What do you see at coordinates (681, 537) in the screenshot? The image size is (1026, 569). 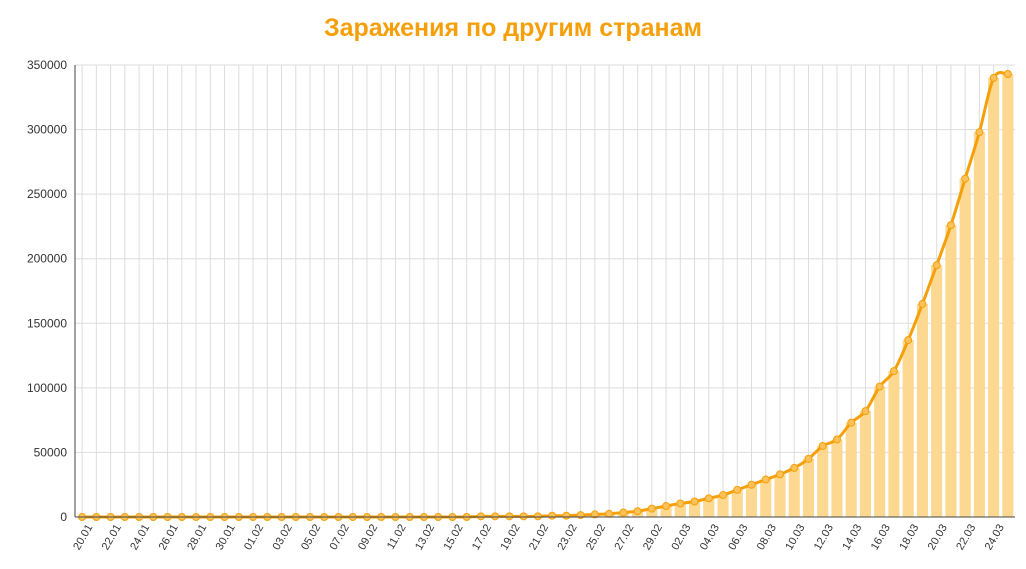 I see `x-tick-label: 02.03` at bounding box center [681, 537].